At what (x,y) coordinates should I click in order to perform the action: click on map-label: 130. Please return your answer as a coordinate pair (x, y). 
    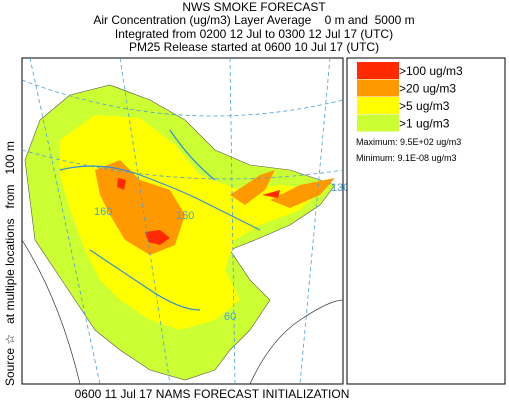
    Looking at the image, I should click on (340, 188).